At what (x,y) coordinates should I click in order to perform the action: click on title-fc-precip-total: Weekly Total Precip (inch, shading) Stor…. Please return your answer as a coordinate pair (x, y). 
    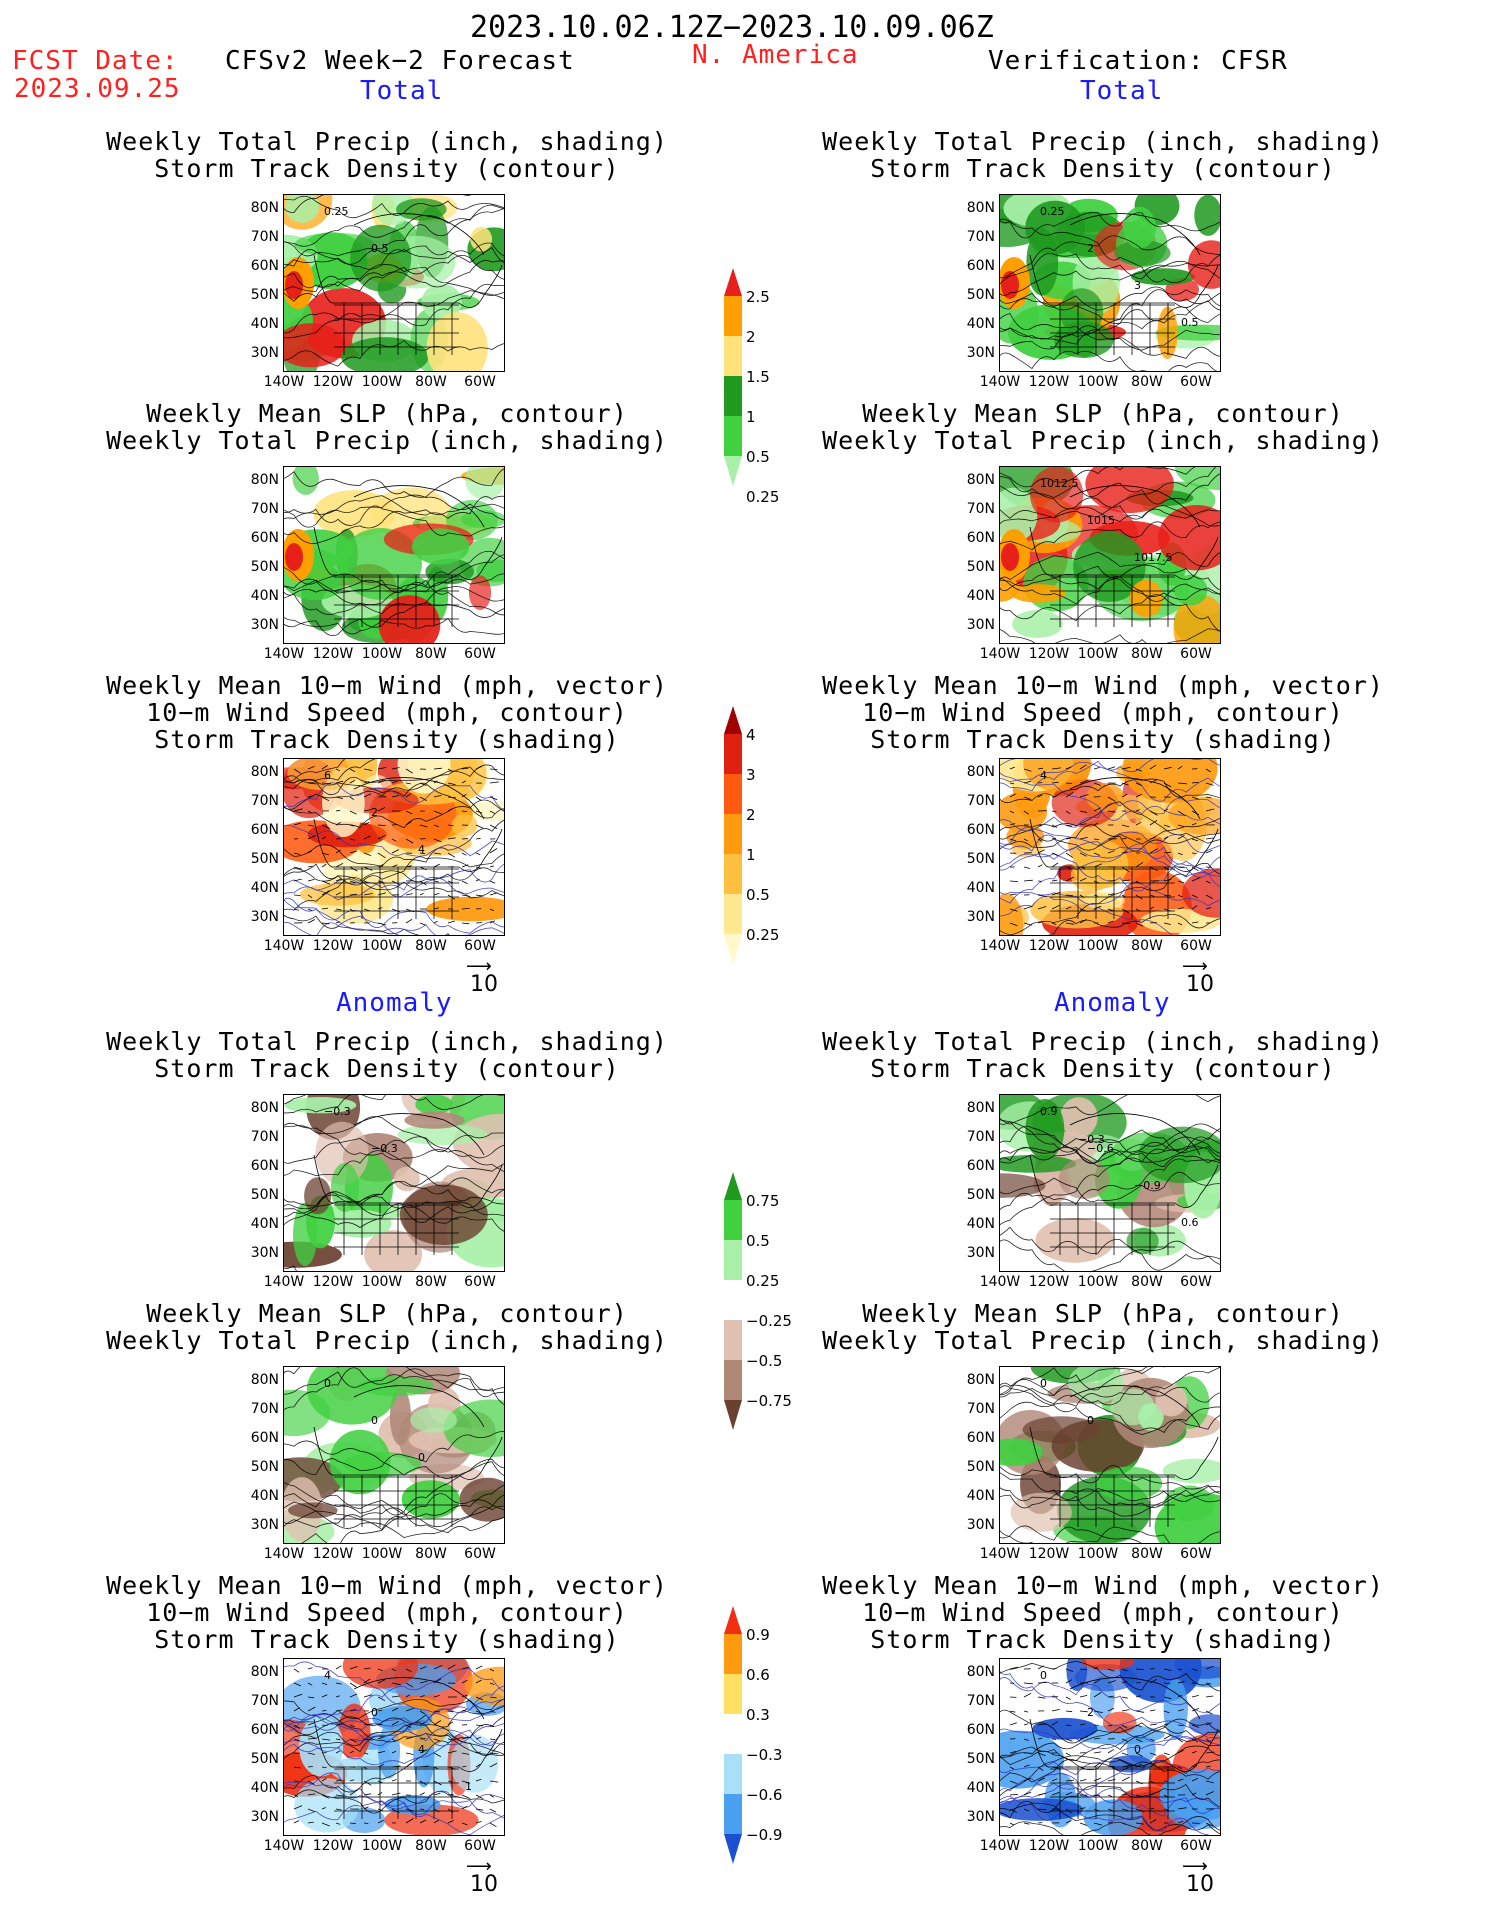
    Looking at the image, I should click on (387, 155).